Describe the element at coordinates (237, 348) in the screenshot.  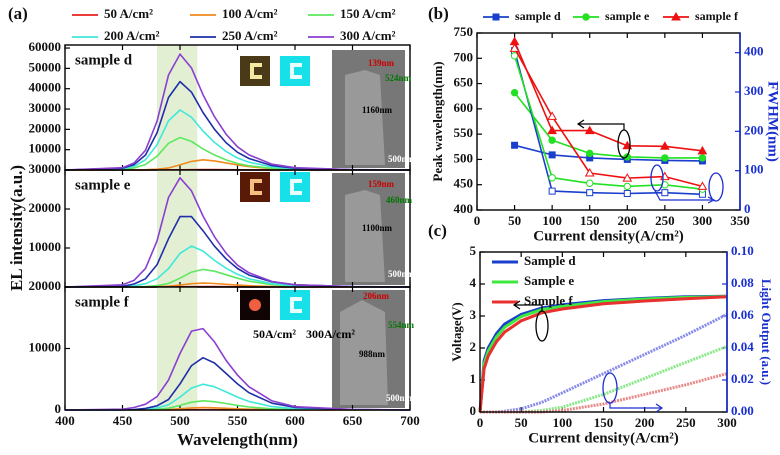
I see `plot-frame` at that location.